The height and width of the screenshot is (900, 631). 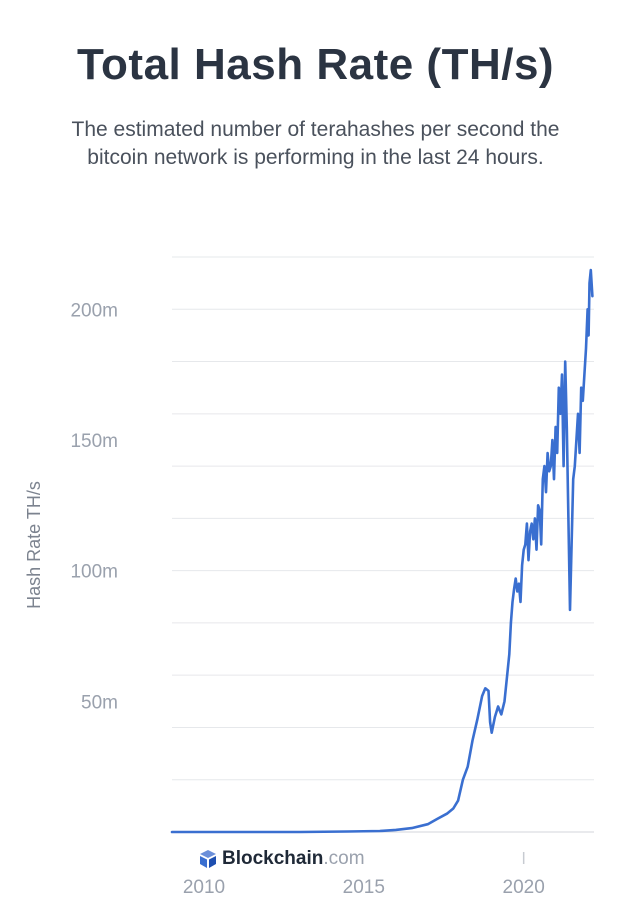 I want to click on chart-title: Total Hash Rate (TH/s), so click(x=315, y=64).